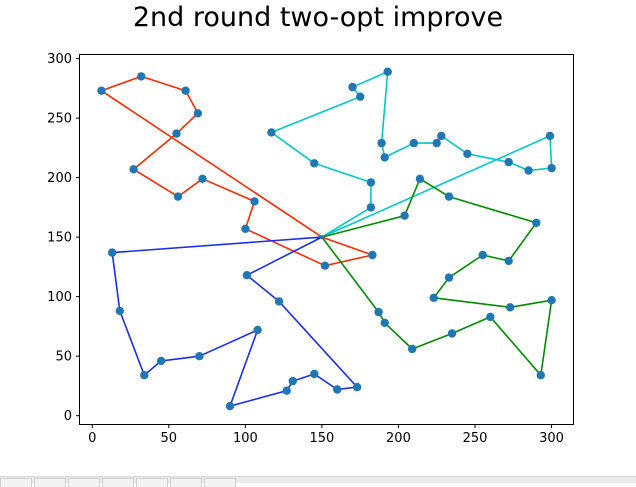  I want to click on y-tick-label: 150, so click(59, 238).